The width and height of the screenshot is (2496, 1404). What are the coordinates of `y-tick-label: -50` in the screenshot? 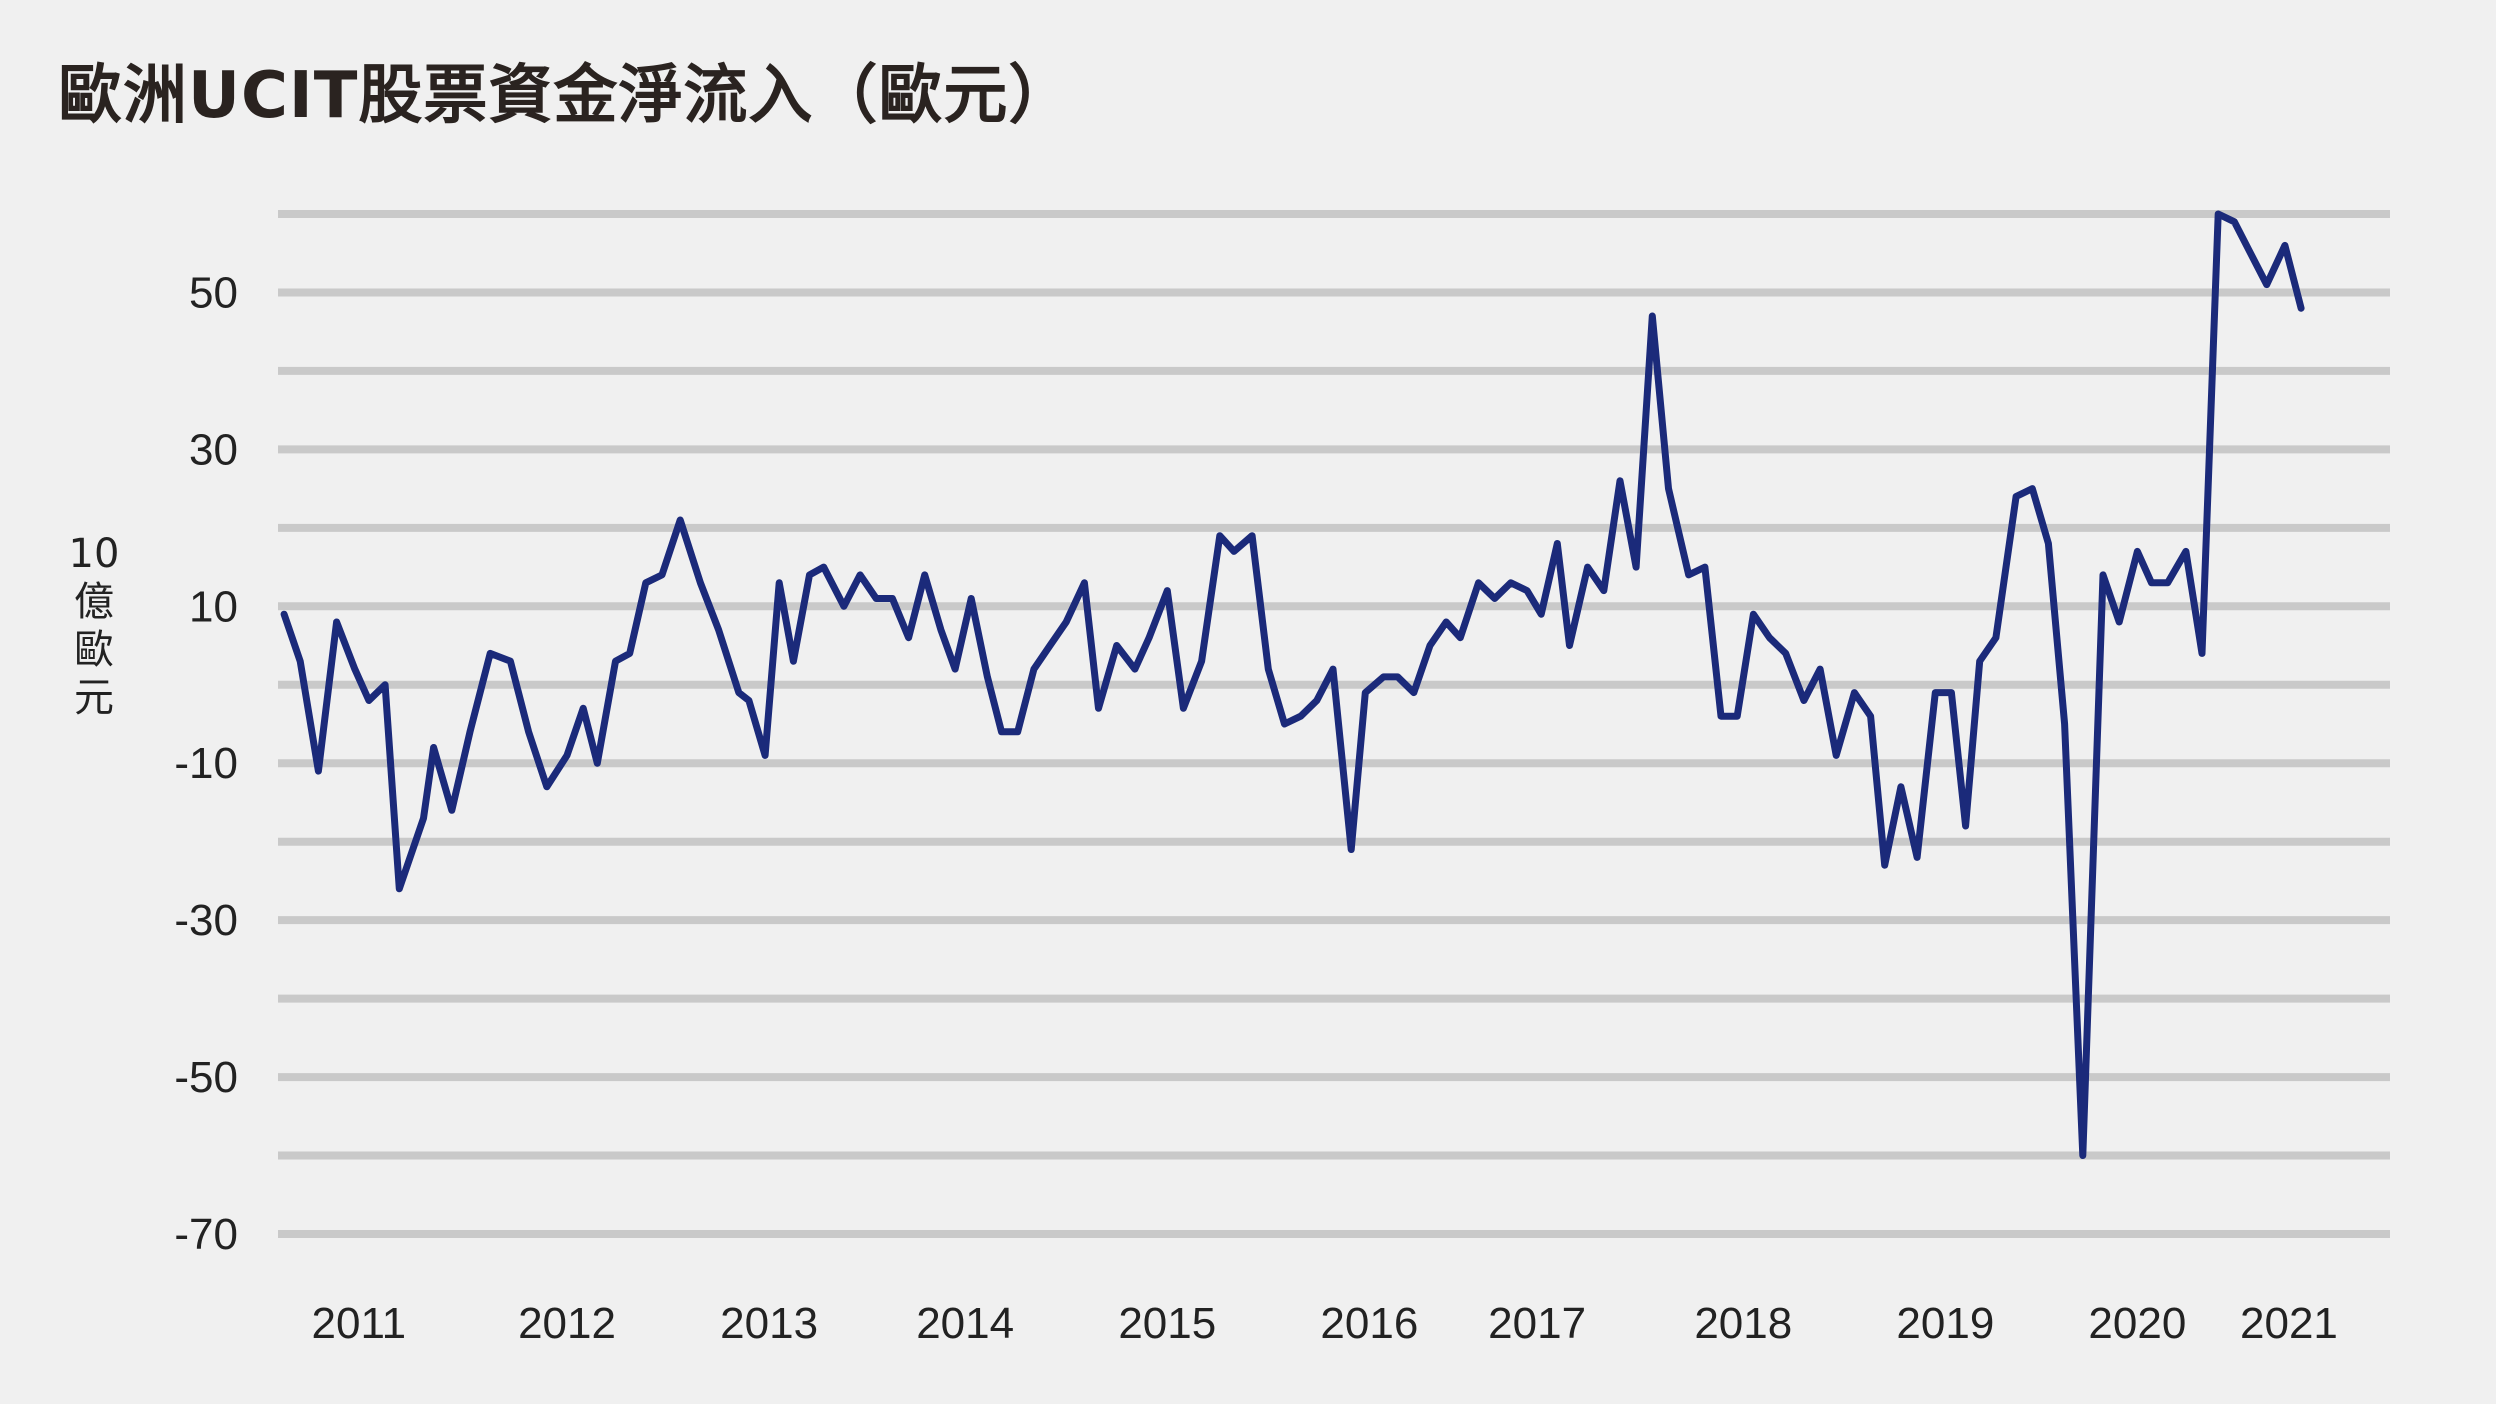 It's located at (206, 1077).